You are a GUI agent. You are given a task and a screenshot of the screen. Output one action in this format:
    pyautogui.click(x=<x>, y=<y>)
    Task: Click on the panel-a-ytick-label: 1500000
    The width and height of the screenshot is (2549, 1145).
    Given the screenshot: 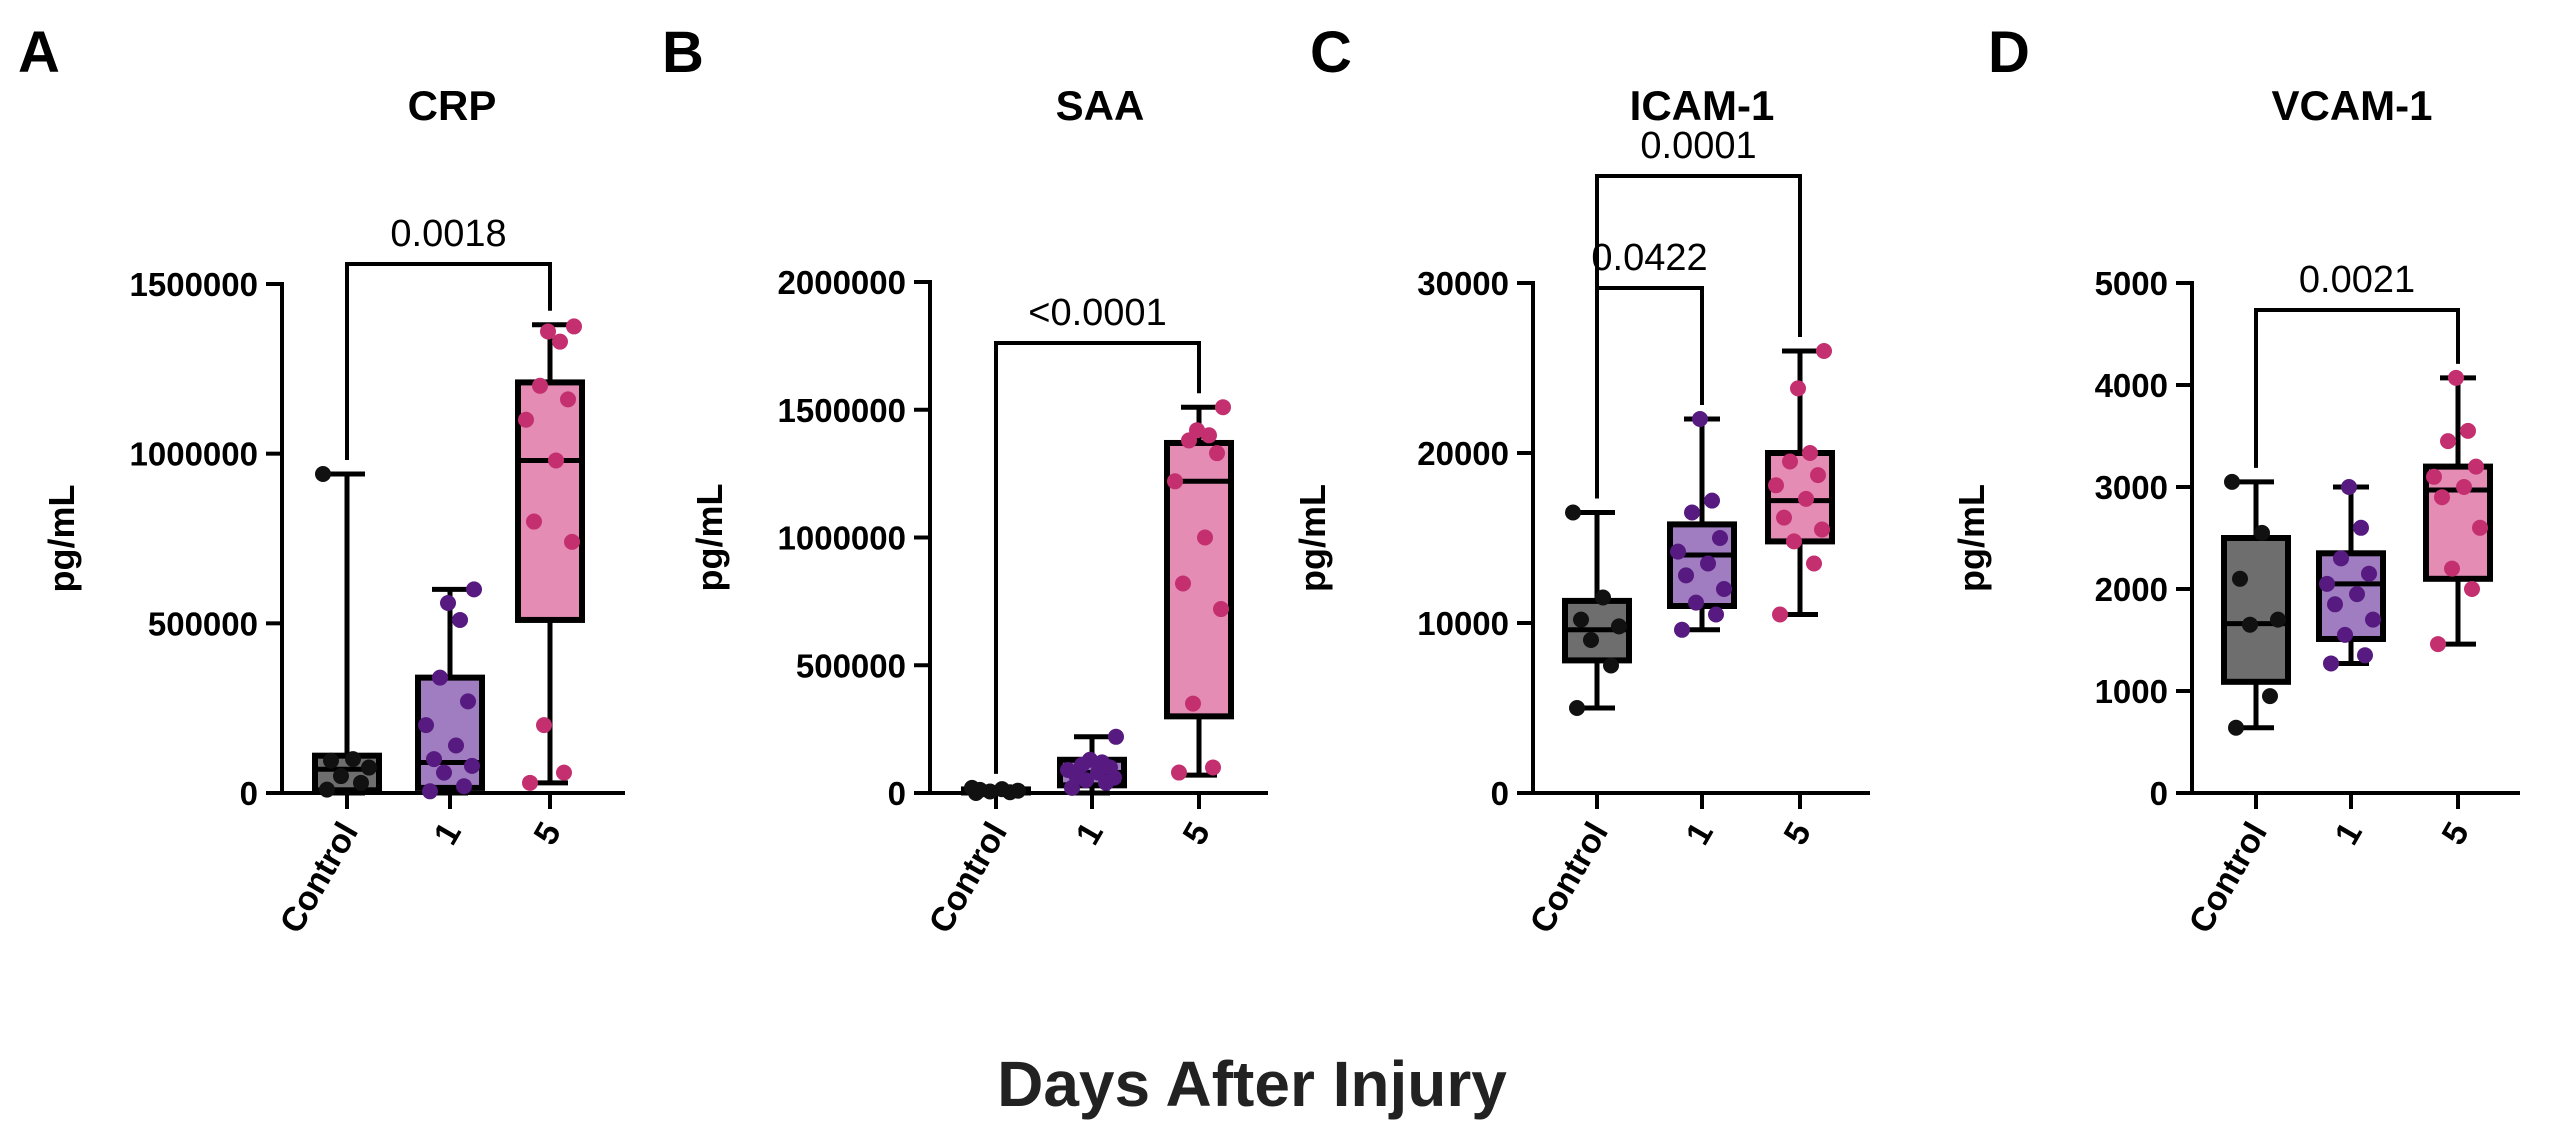 What is the action you would take?
    pyautogui.click(x=194, y=284)
    